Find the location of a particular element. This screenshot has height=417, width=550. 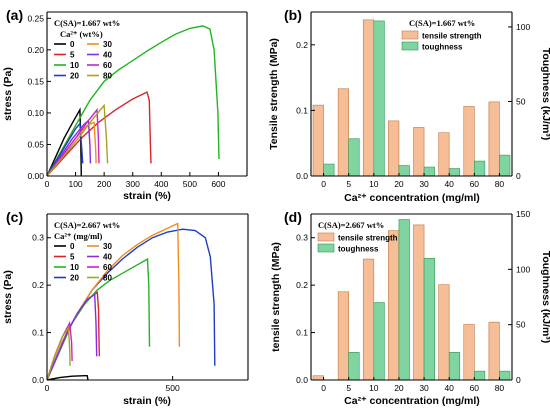

c-ytick-label: 0.1 is located at coordinates (38, 333).